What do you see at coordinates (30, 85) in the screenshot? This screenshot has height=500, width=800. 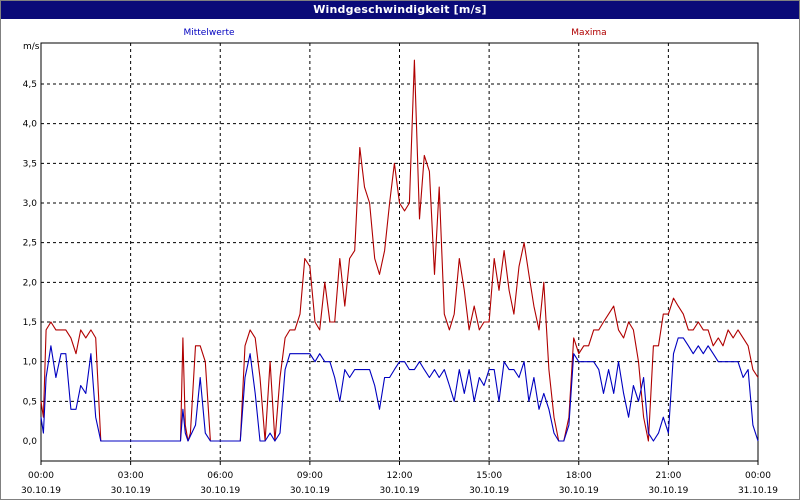 I see `y-tick-label: 4,5` at bounding box center [30, 85].